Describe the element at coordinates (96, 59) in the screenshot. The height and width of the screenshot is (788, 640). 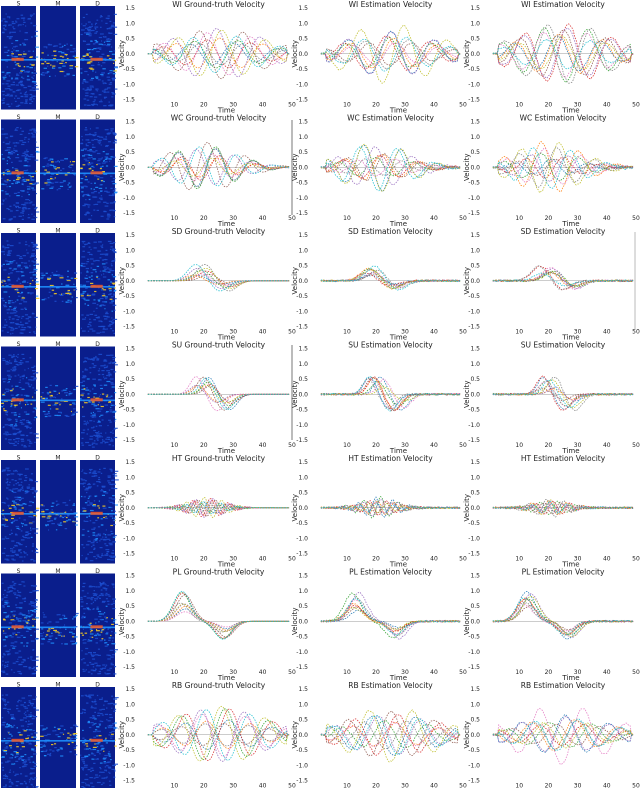
I see `spectrogram-peak` at that location.